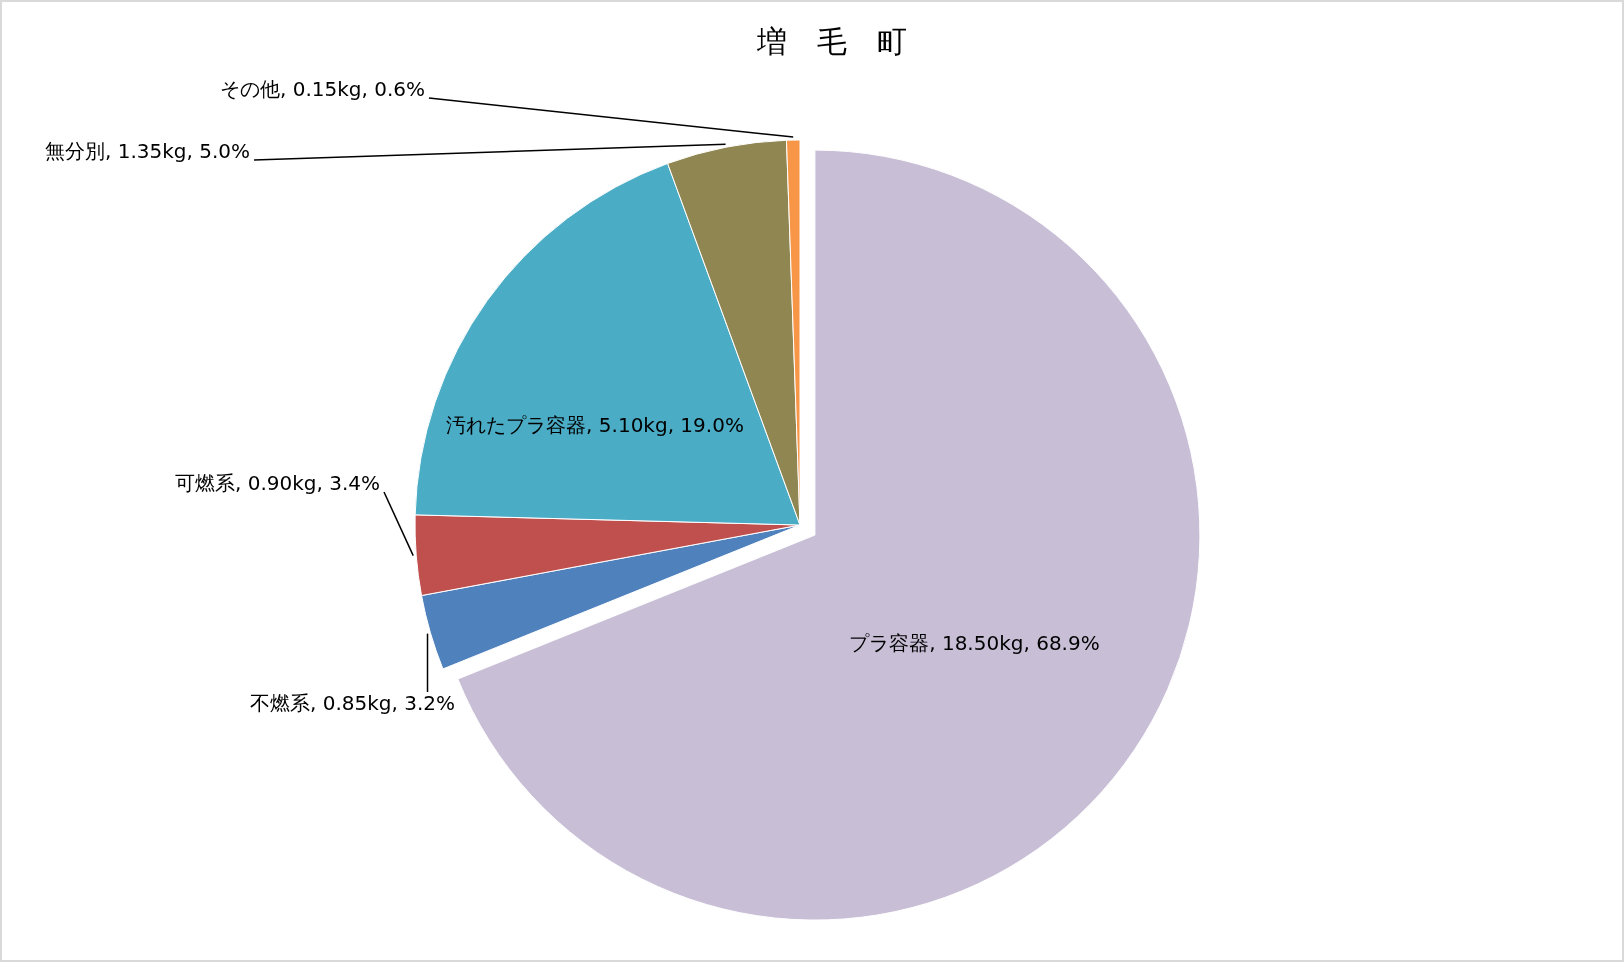  What do you see at coordinates (595, 425) in the screenshot?
I see `slice-label: 汚れたプラ容器, 5.10kg, 19.0%` at bounding box center [595, 425].